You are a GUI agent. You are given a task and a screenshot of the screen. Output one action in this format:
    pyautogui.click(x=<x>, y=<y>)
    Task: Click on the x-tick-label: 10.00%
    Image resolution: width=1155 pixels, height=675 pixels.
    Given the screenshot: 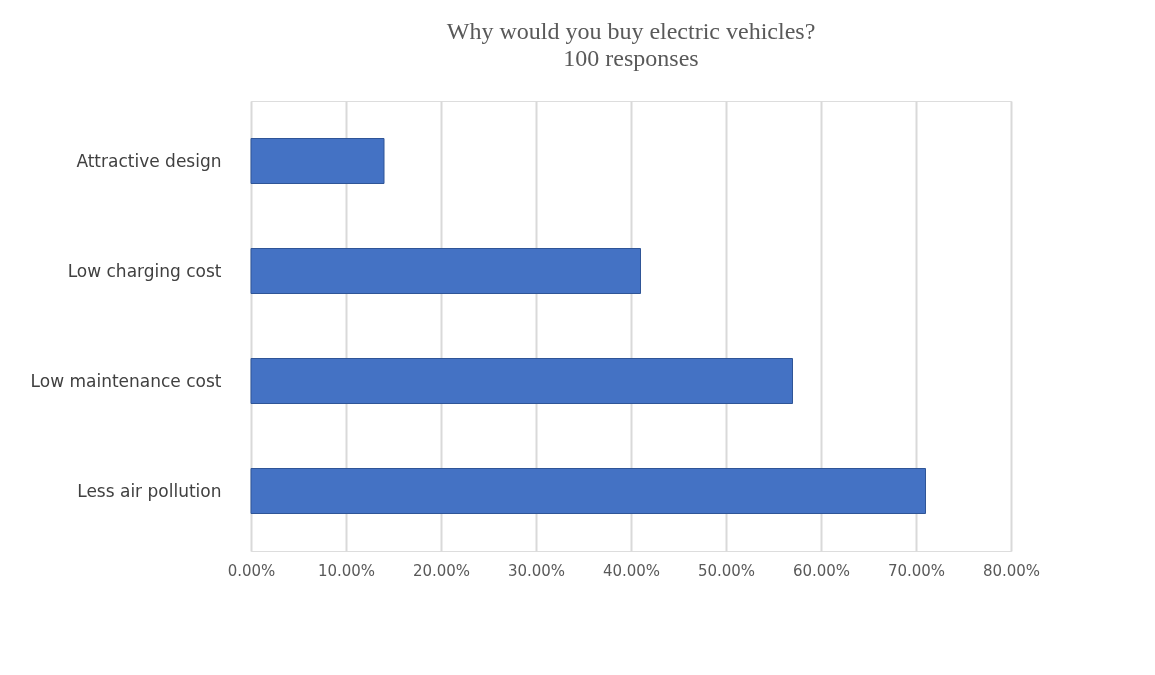 What is the action you would take?
    pyautogui.click(x=346, y=570)
    